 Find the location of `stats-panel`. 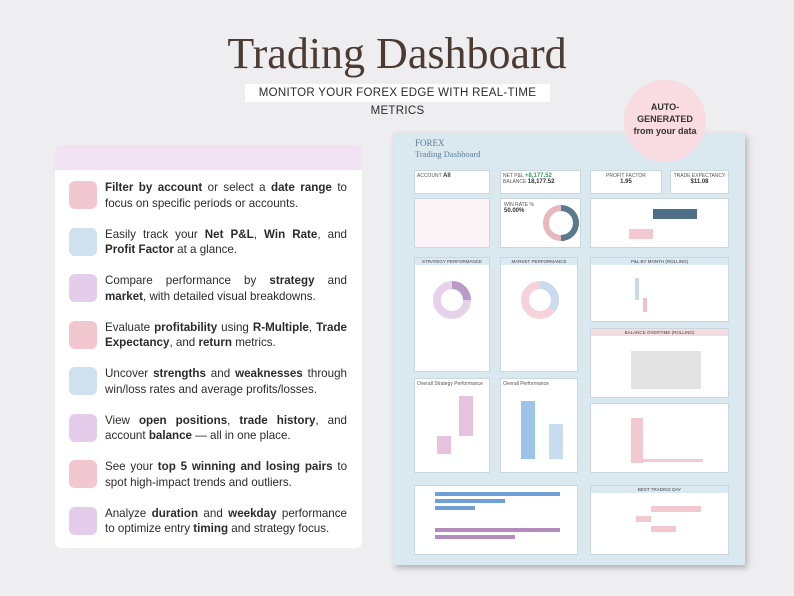

stats-panel is located at coordinates (452, 223).